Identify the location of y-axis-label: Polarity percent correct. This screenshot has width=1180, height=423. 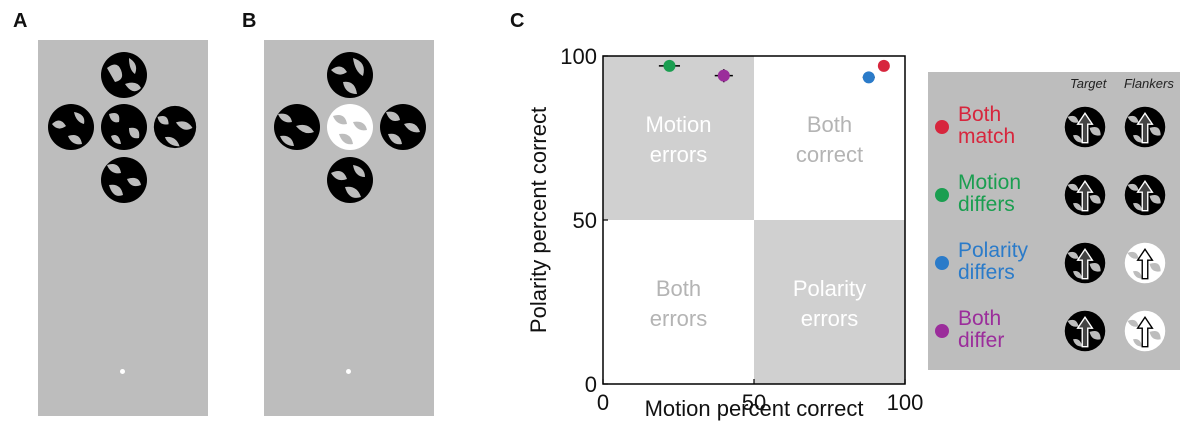
(538, 220).